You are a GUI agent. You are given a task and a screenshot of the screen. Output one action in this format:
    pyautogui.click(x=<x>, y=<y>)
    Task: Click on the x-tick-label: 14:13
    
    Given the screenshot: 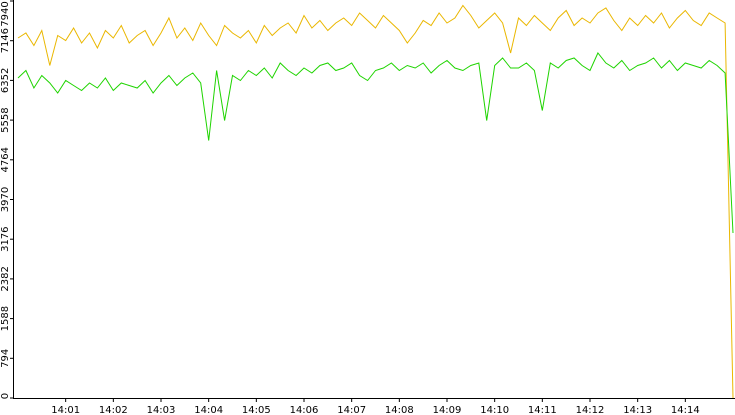 What is the action you would take?
    pyautogui.click(x=637, y=410)
    